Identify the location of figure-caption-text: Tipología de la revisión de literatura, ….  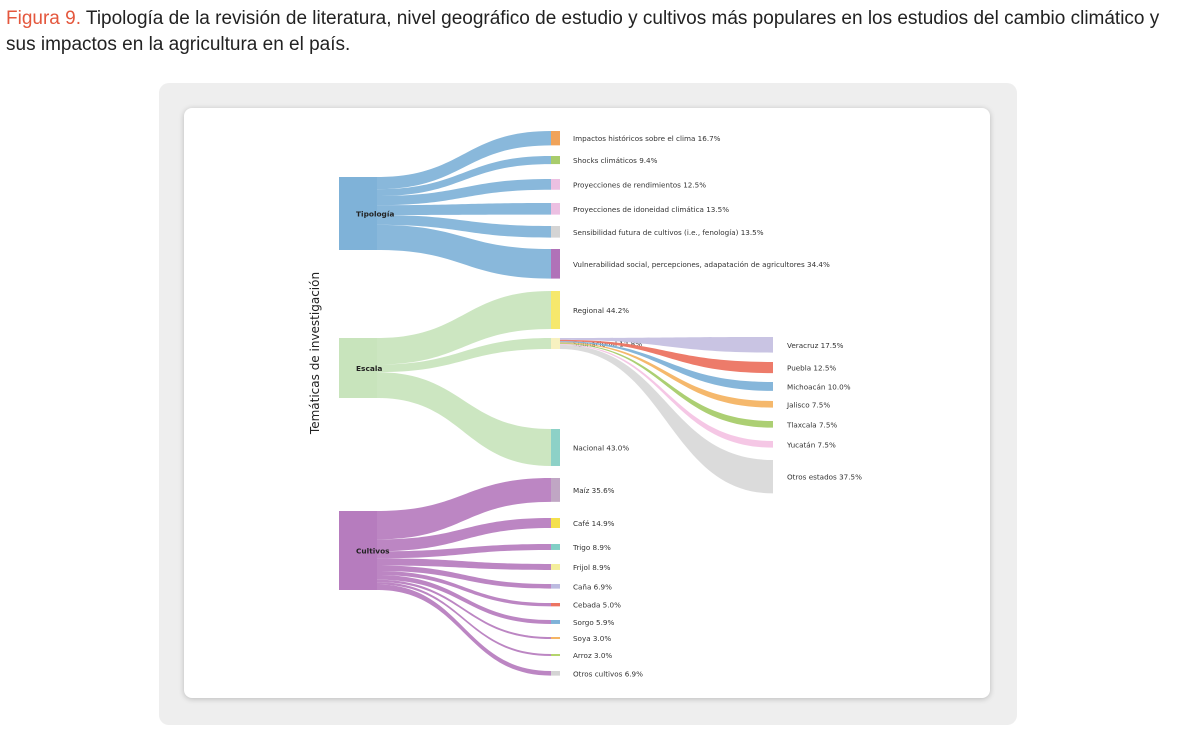
(583, 31).